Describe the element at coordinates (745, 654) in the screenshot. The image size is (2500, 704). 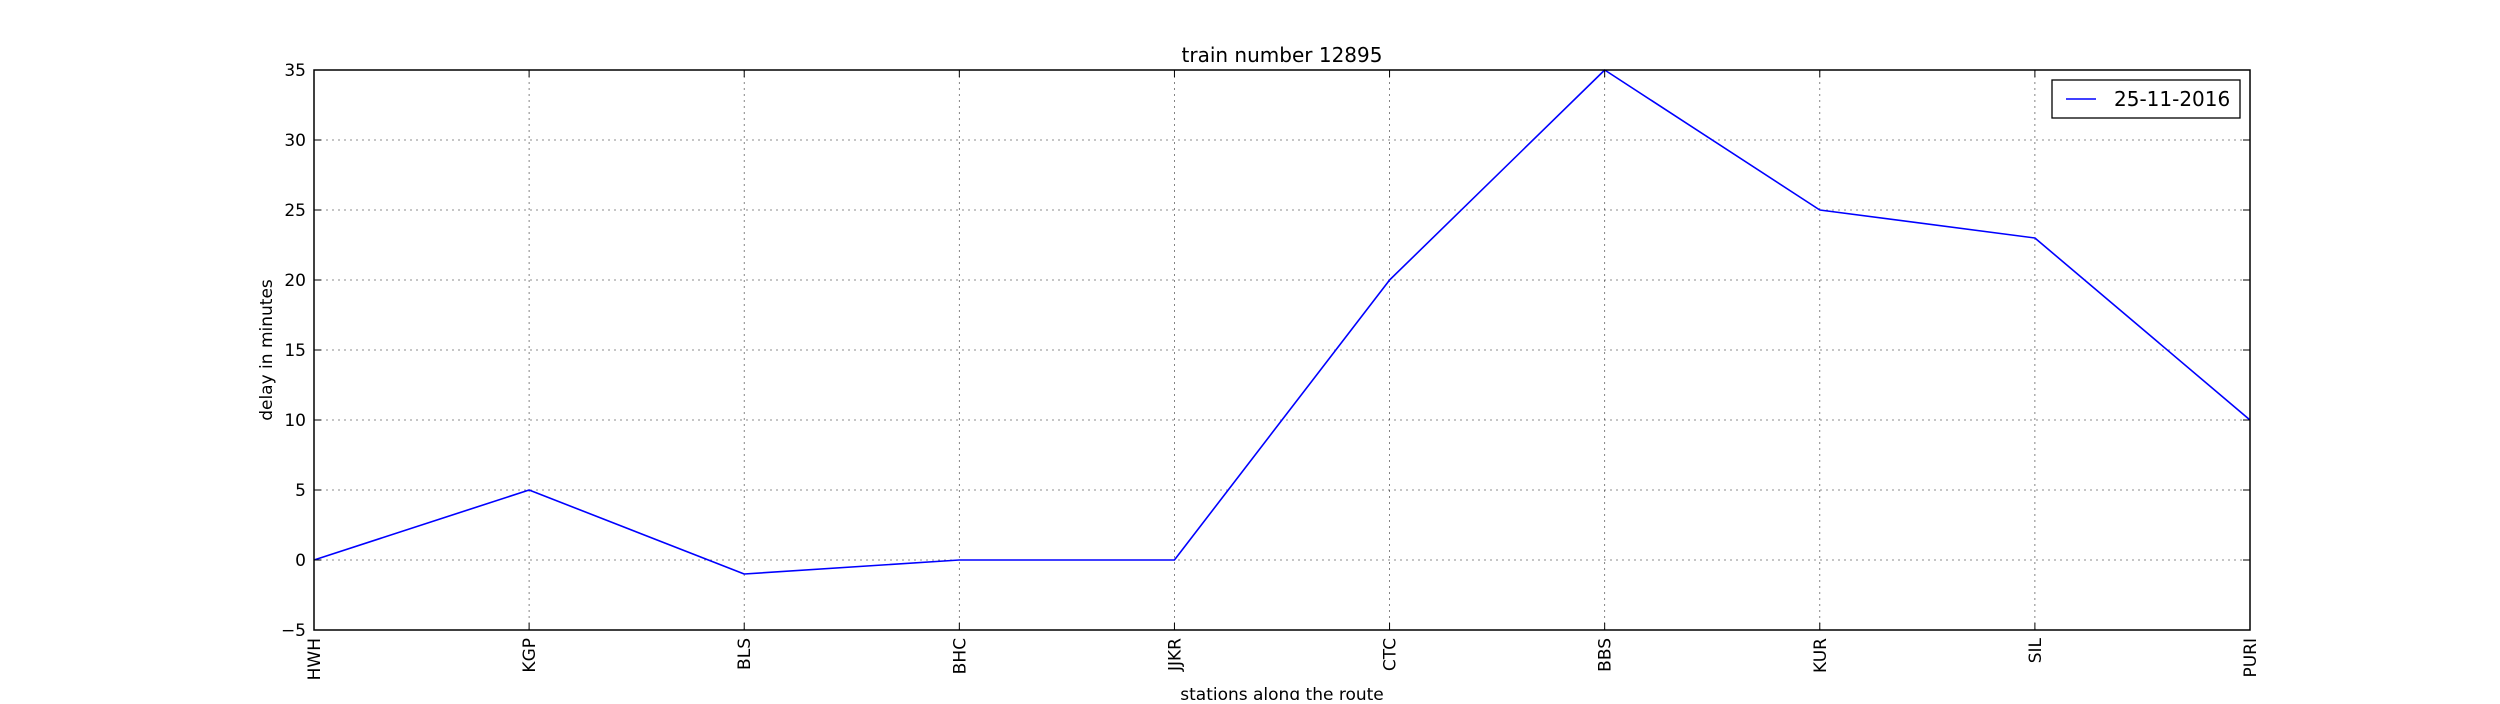
I see `x-tick-label: BLS` at that location.